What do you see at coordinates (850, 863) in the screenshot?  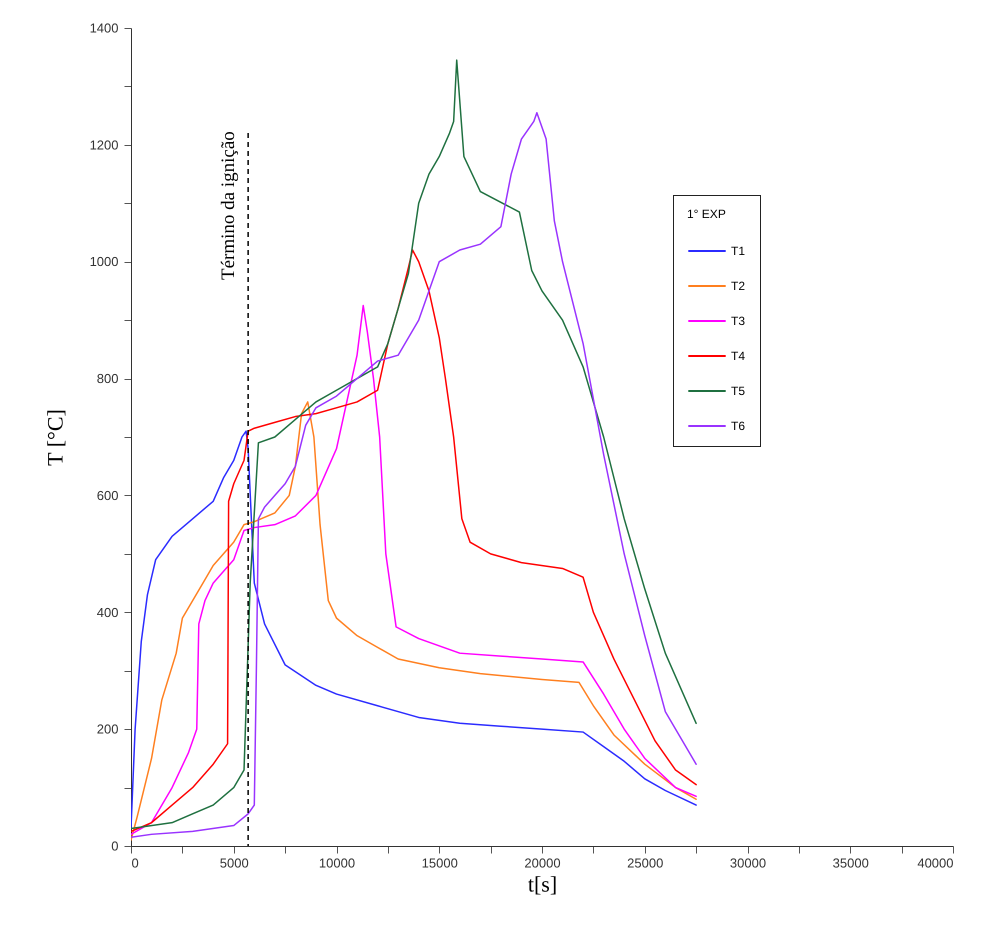 I see `x-tick-label: 35000` at bounding box center [850, 863].